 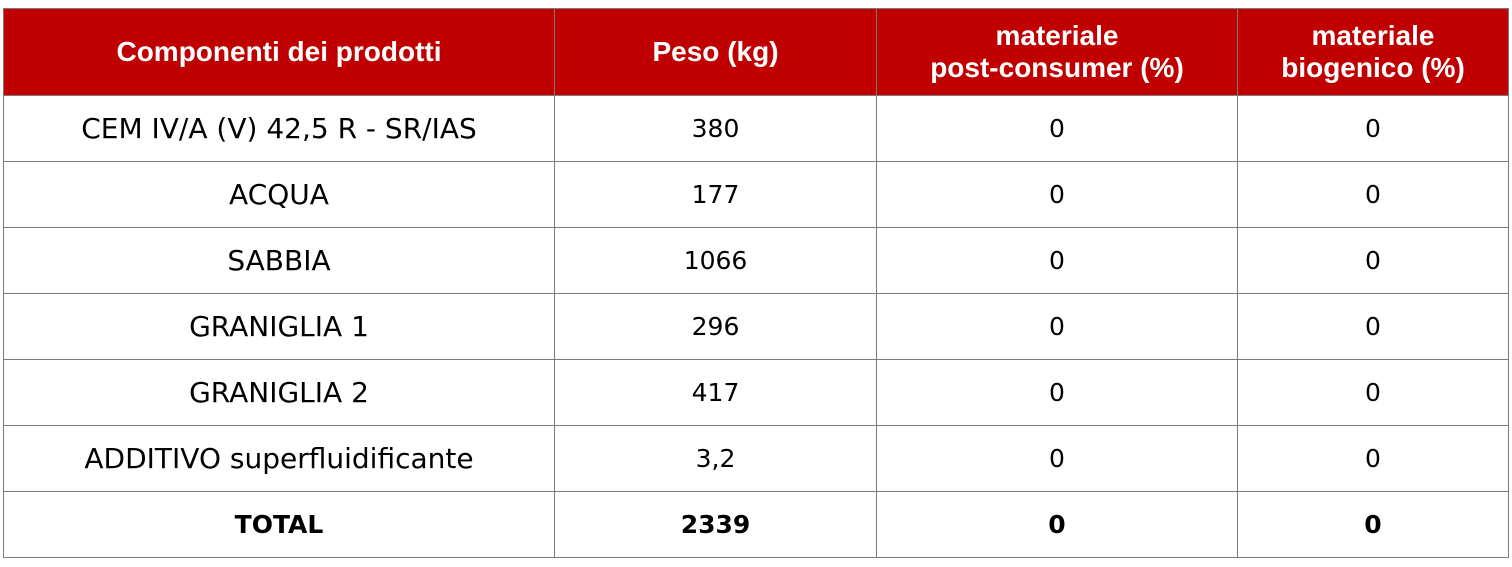 I want to click on cell-componente: CEM IV/A (V) 42,5 R - SR/IAS, so click(x=279, y=128).